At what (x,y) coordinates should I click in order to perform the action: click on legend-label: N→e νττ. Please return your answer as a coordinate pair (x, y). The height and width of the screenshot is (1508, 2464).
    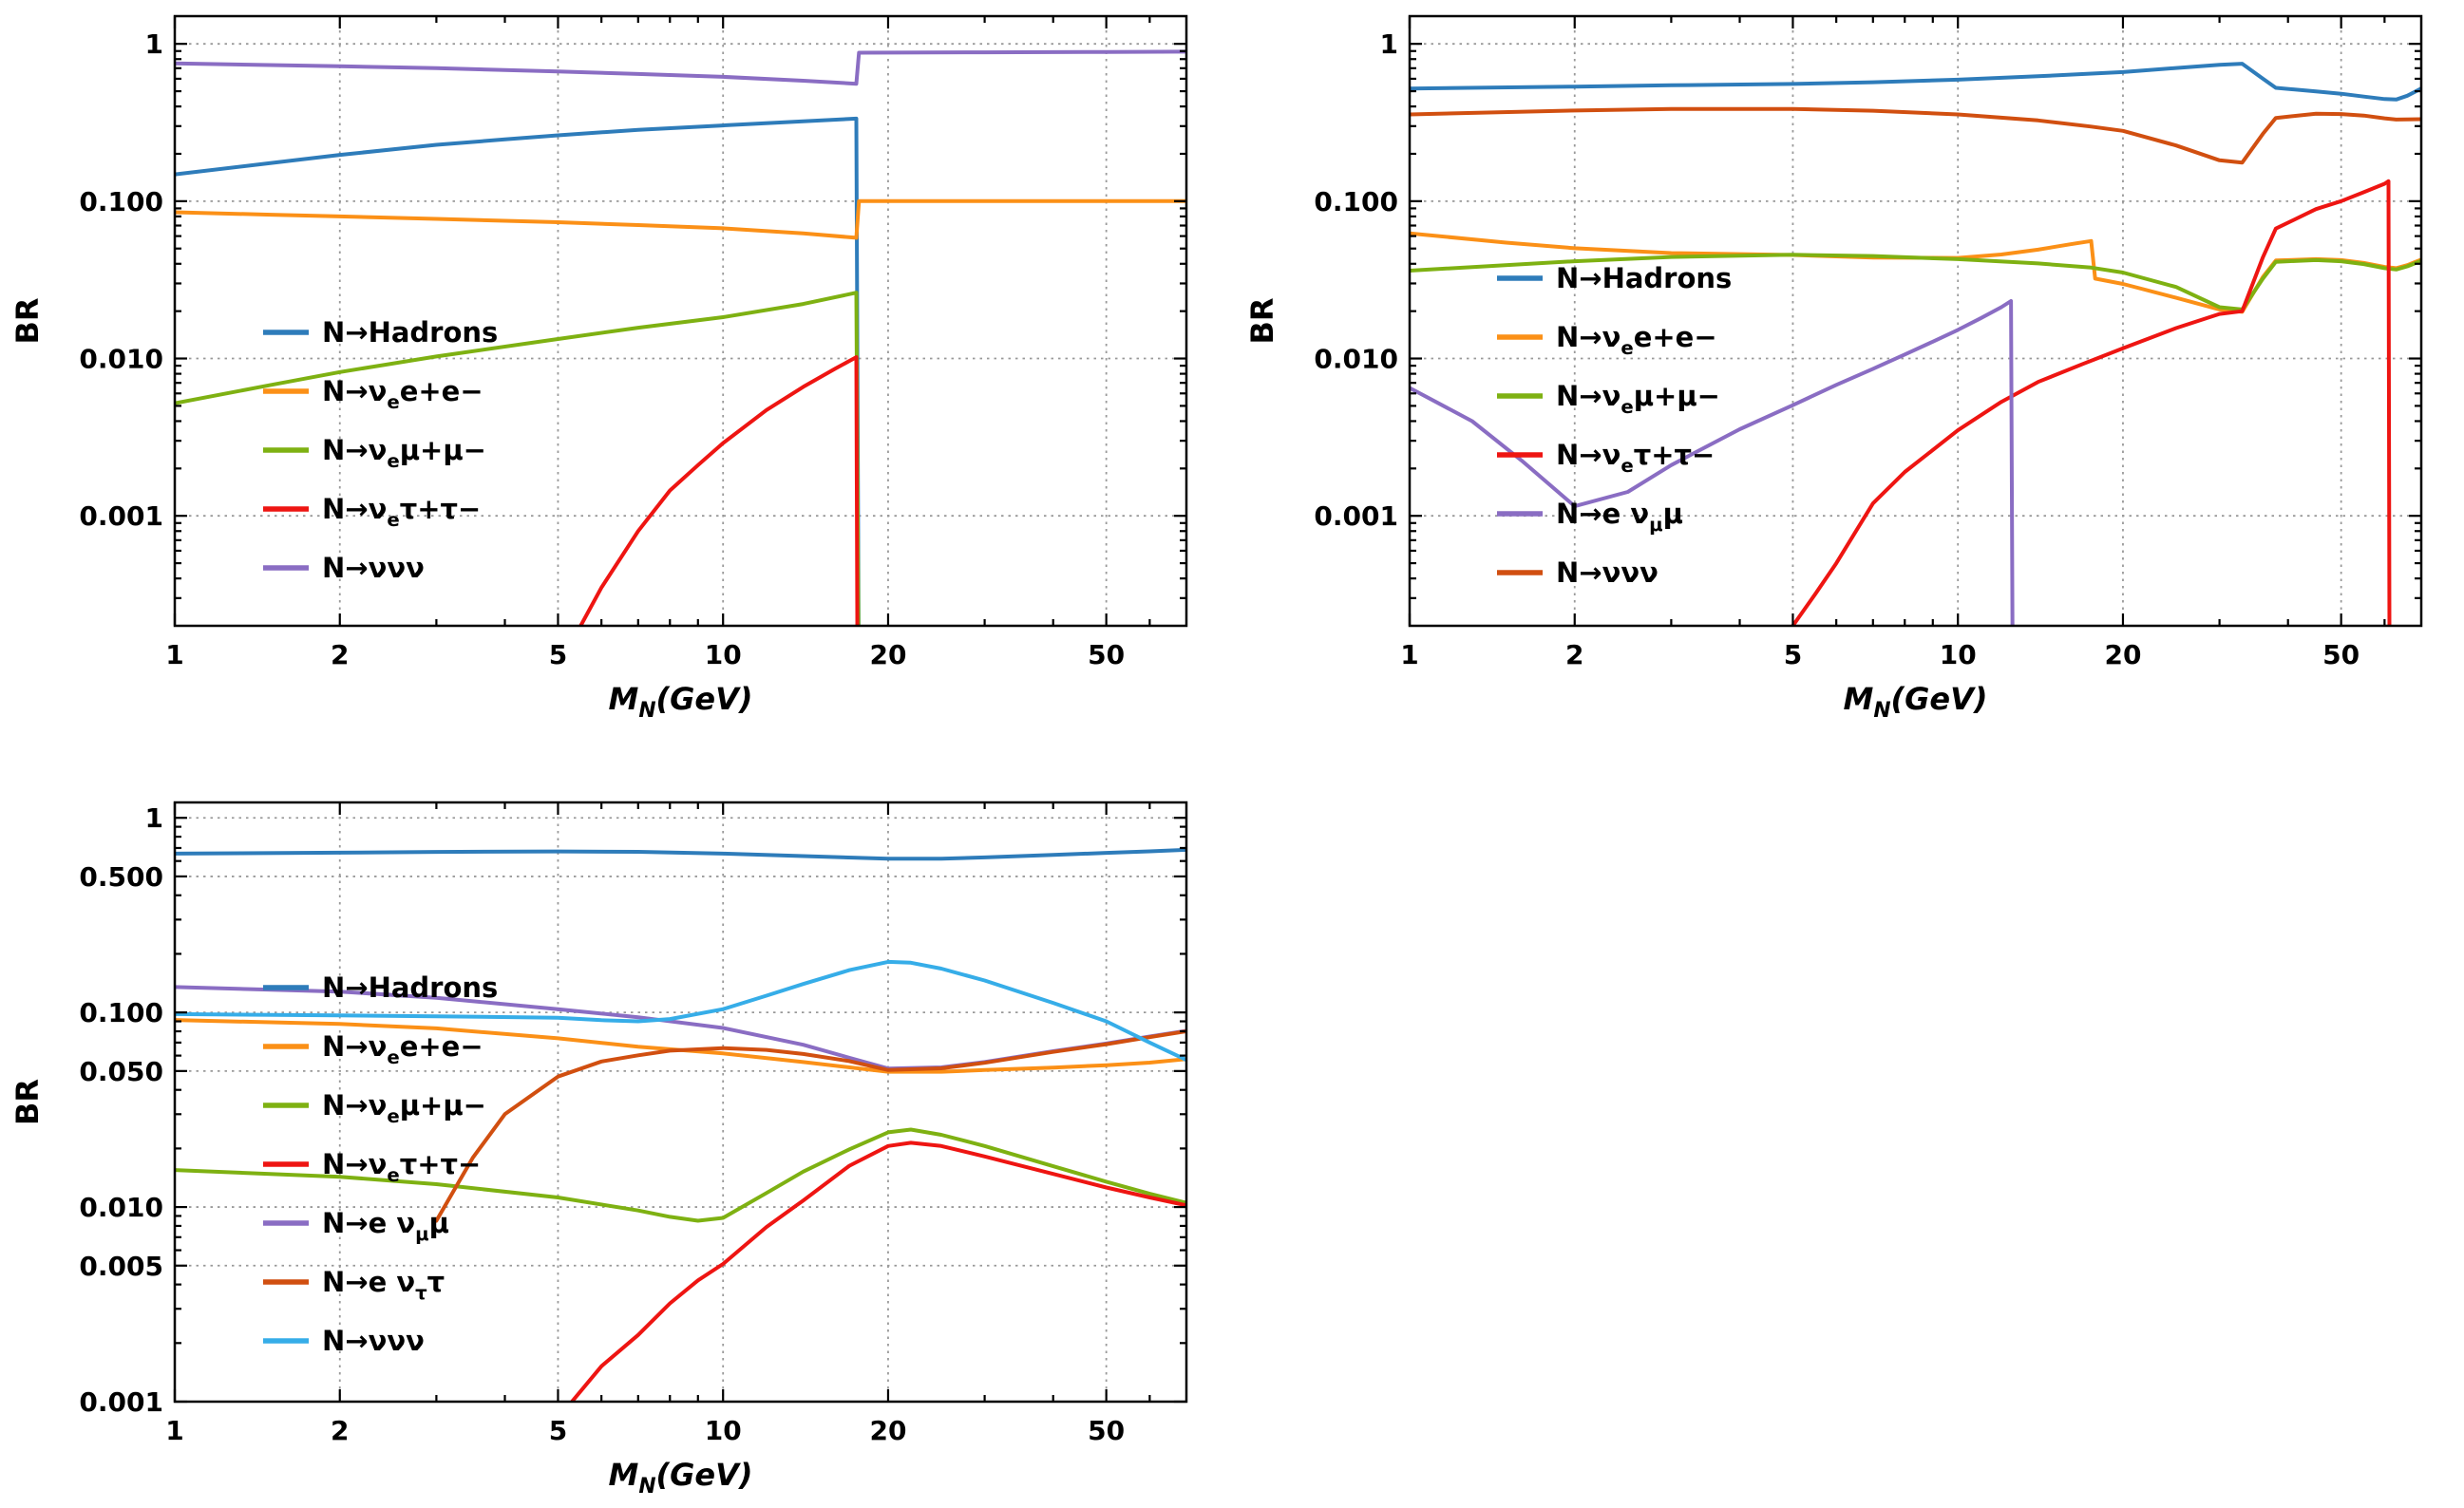
    Looking at the image, I should click on (383, 1285).